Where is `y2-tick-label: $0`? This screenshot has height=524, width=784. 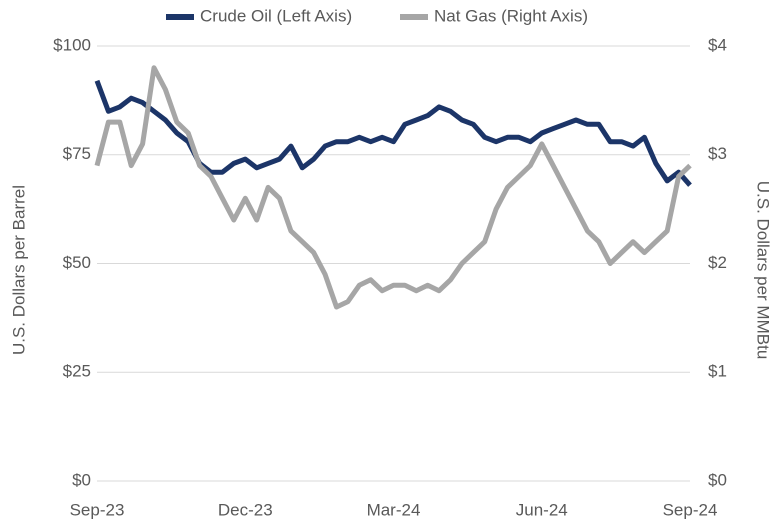 y2-tick-label: $0 is located at coordinates (717, 479).